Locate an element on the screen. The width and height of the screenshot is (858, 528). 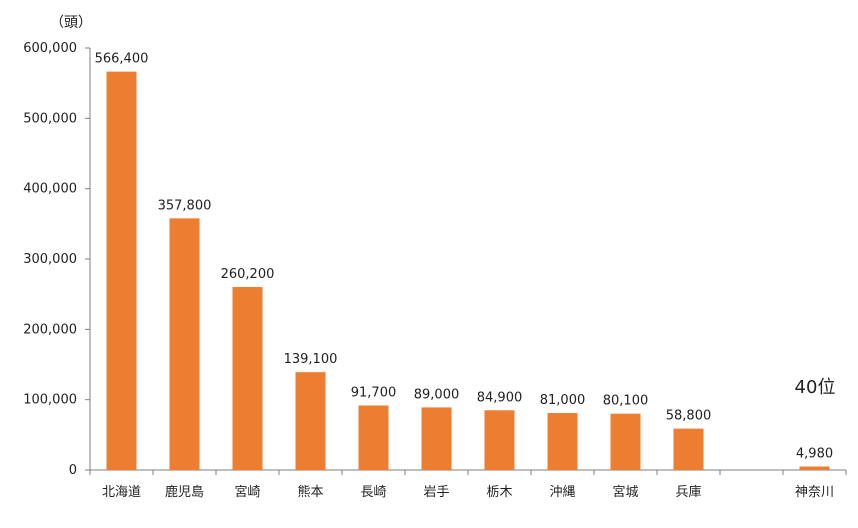
data-label: 91,700 is located at coordinates (374, 393).